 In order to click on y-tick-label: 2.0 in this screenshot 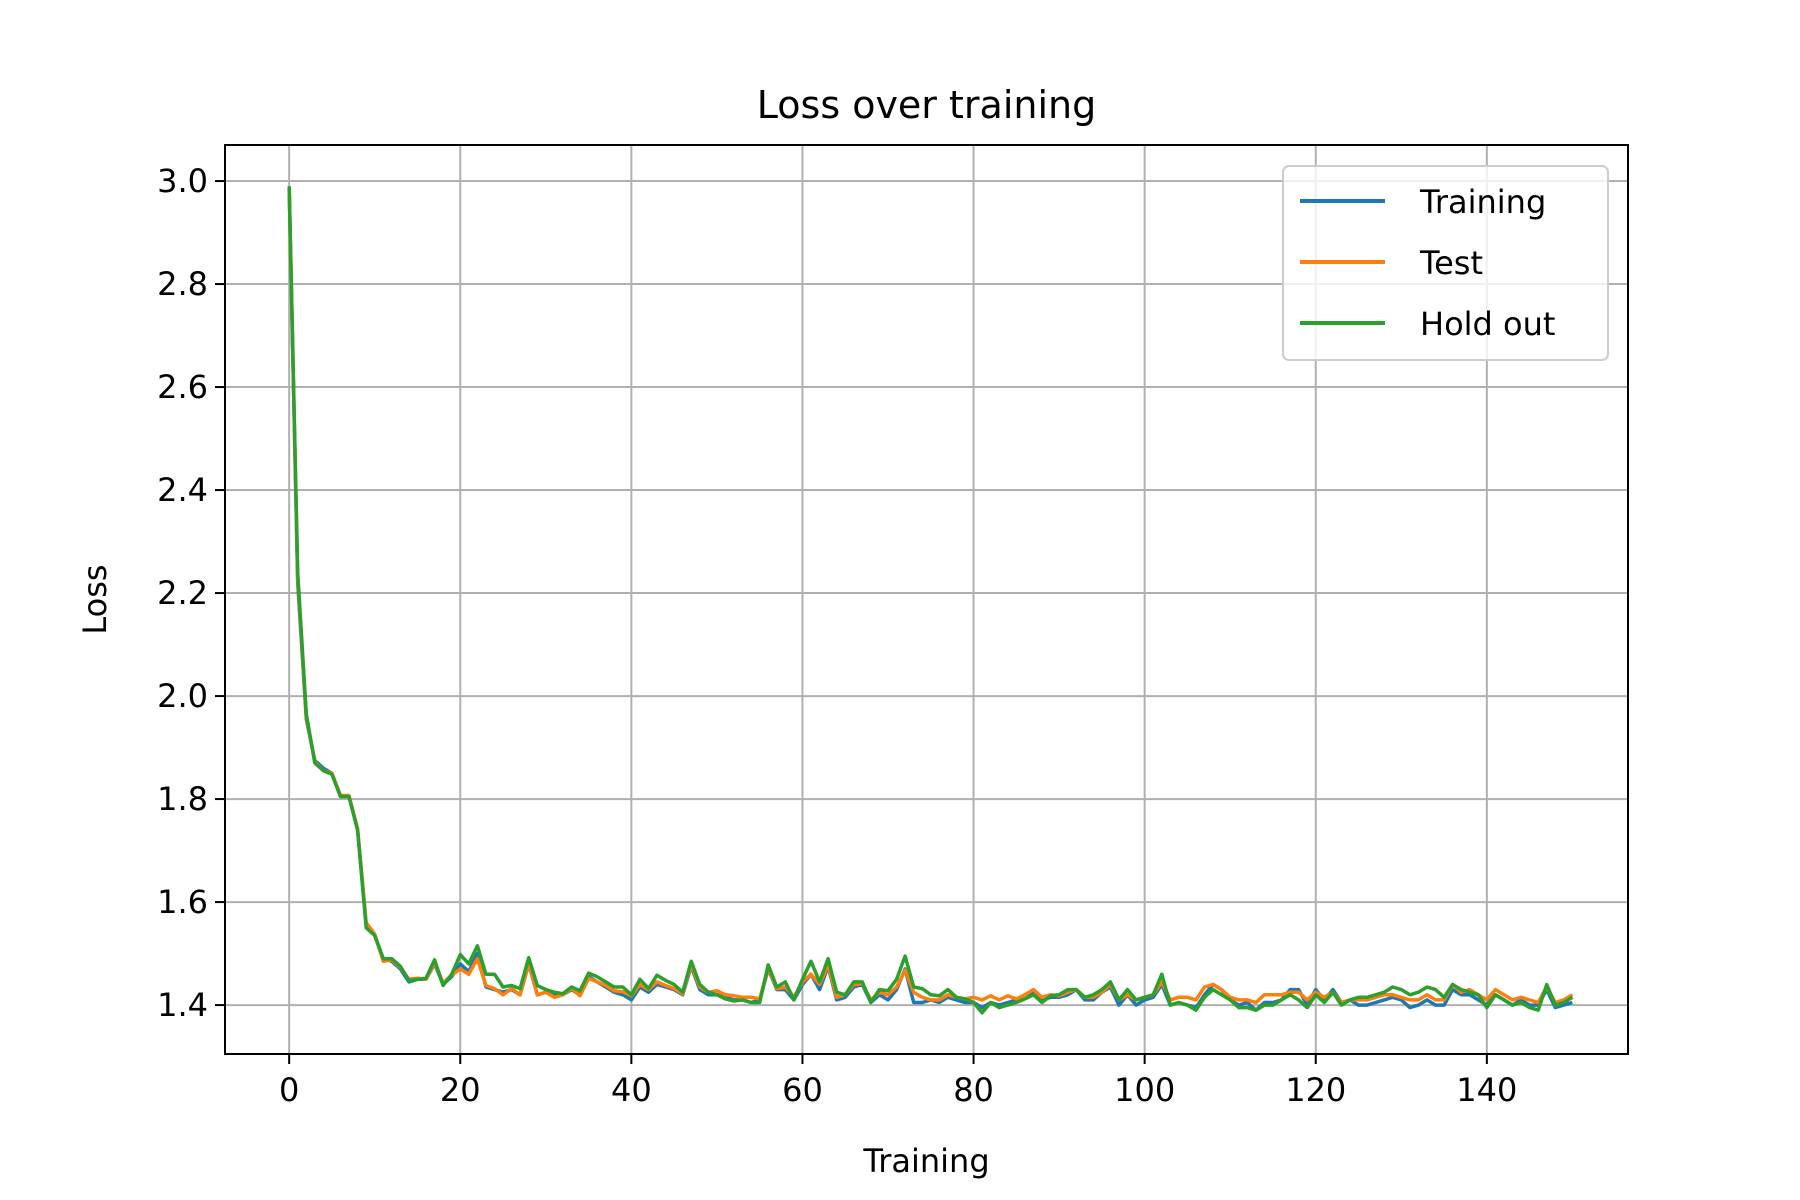, I will do `click(182, 696)`.